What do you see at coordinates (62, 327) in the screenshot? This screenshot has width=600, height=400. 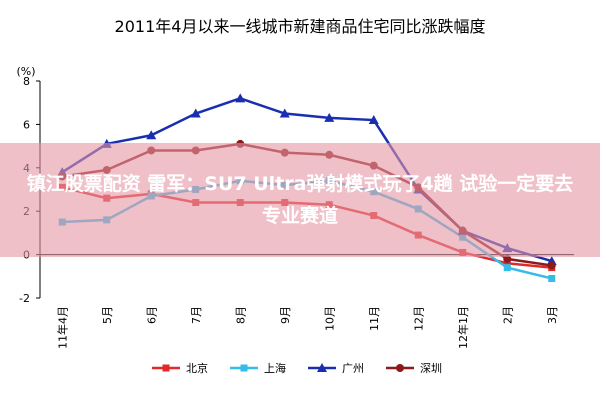 I see `x-tick-label: 11年4月` at bounding box center [62, 327].